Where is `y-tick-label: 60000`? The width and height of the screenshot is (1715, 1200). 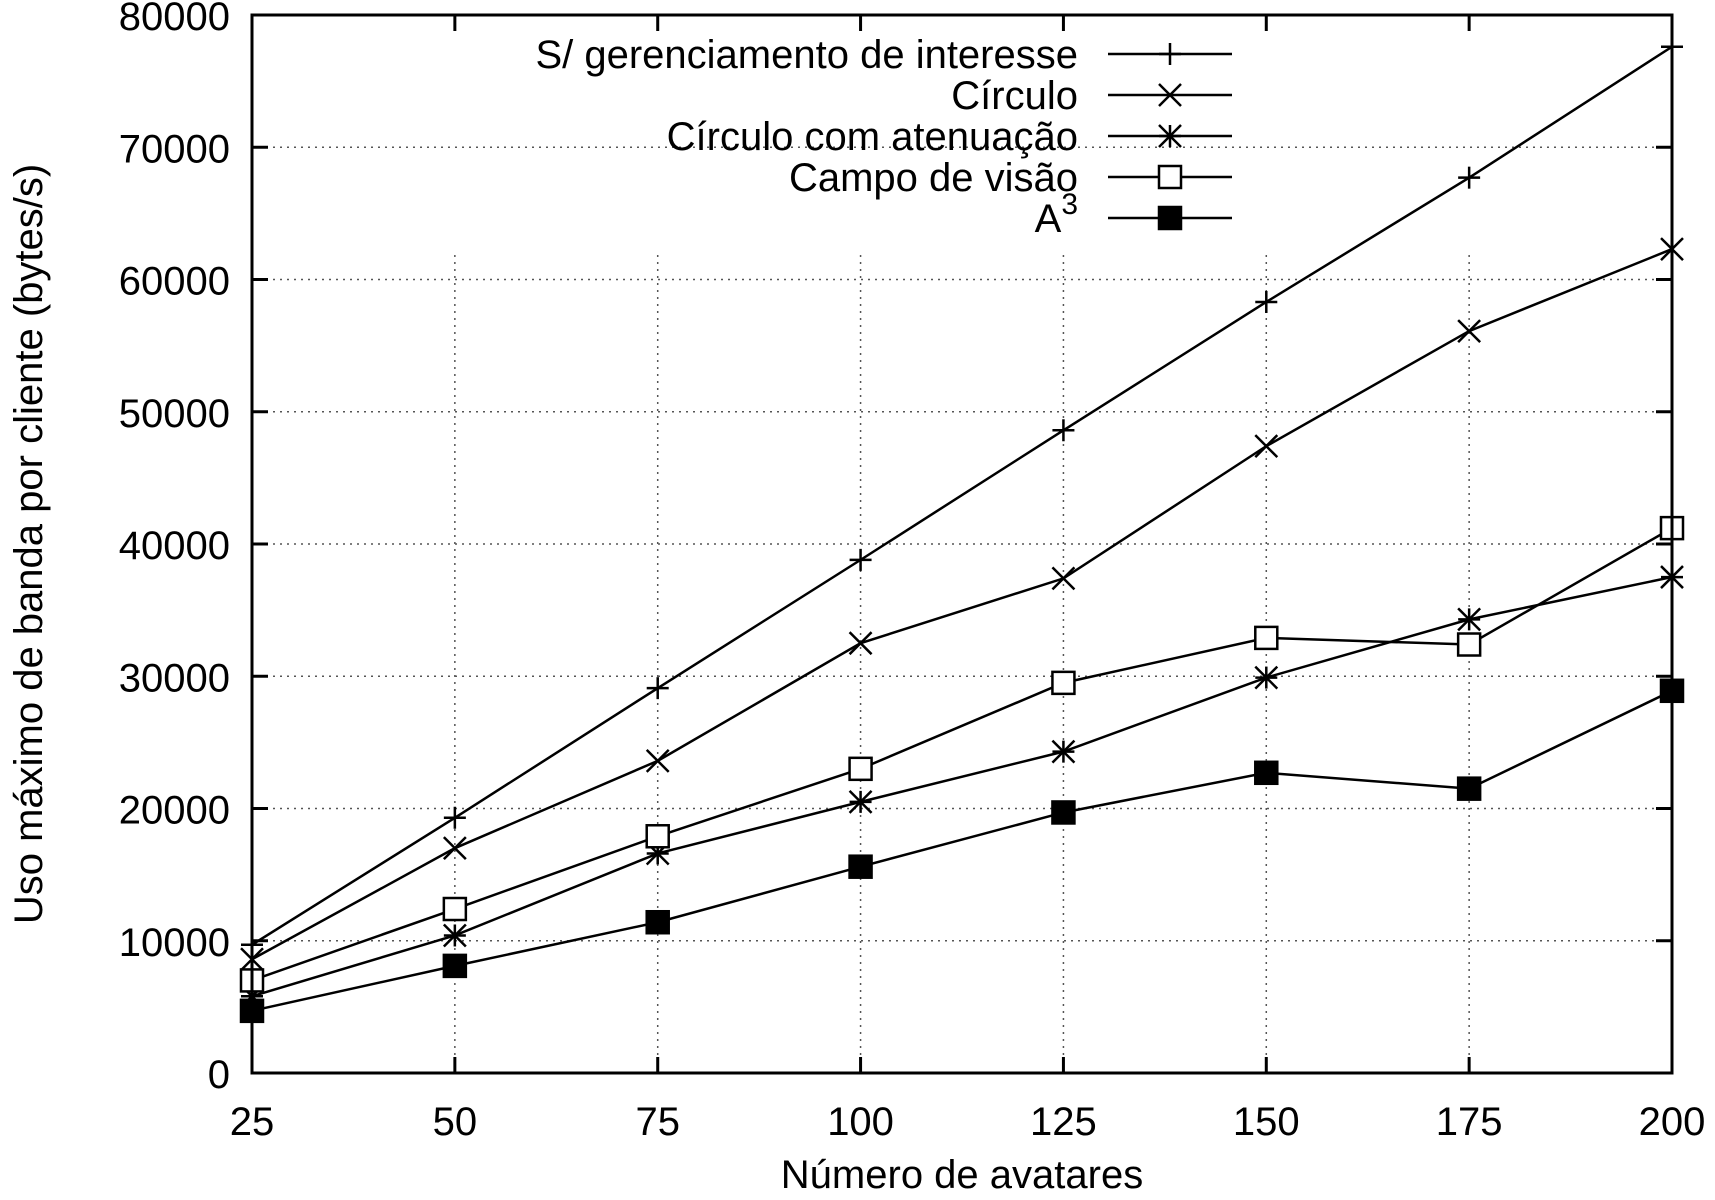 y-tick-label: 60000 is located at coordinates (174, 282).